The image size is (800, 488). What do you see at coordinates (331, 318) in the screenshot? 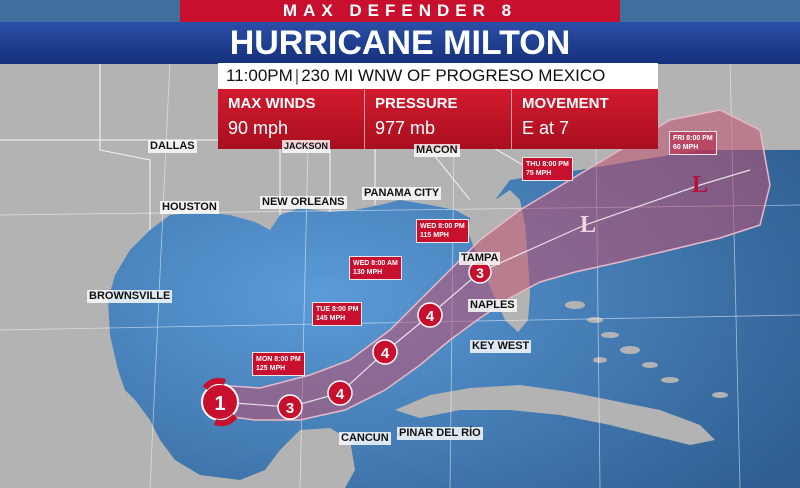
I see `forecast-wind: 145 MPH` at bounding box center [331, 318].